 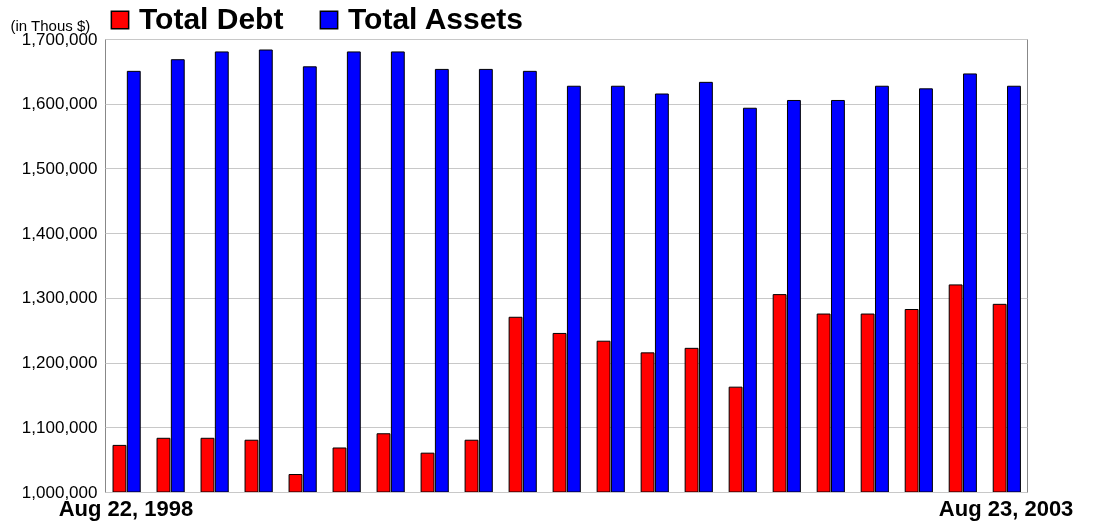 What do you see at coordinates (59, 168) in the screenshot?
I see `y-tick-label: 1,500,000` at bounding box center [59, 168].